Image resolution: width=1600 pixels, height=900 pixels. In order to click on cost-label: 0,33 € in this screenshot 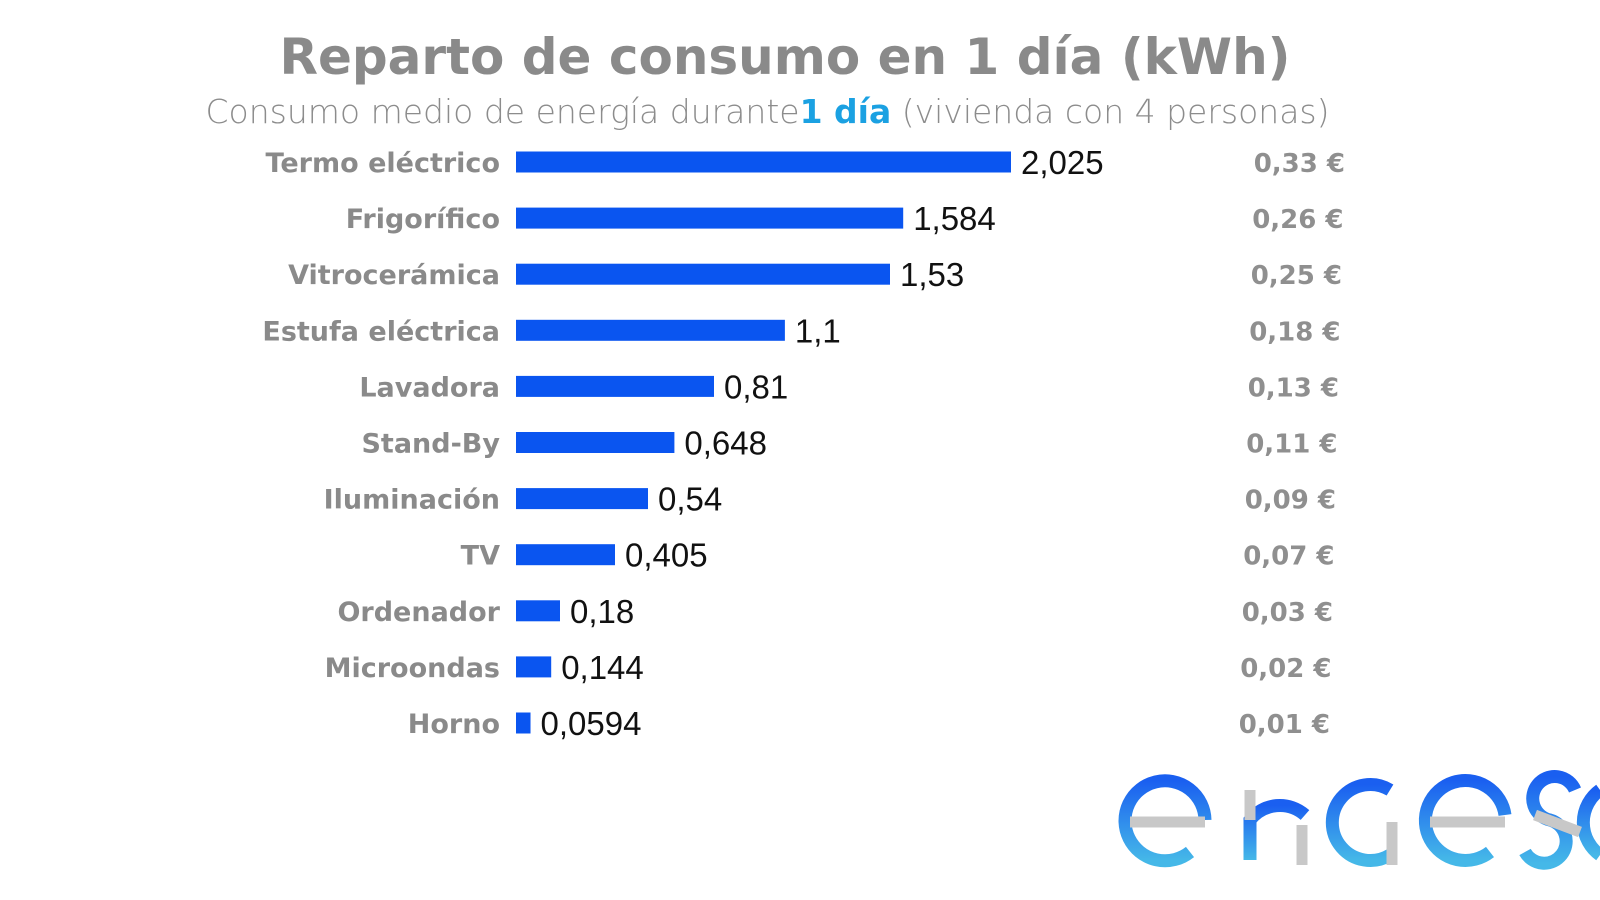, I will do `click(1299, 164)`.